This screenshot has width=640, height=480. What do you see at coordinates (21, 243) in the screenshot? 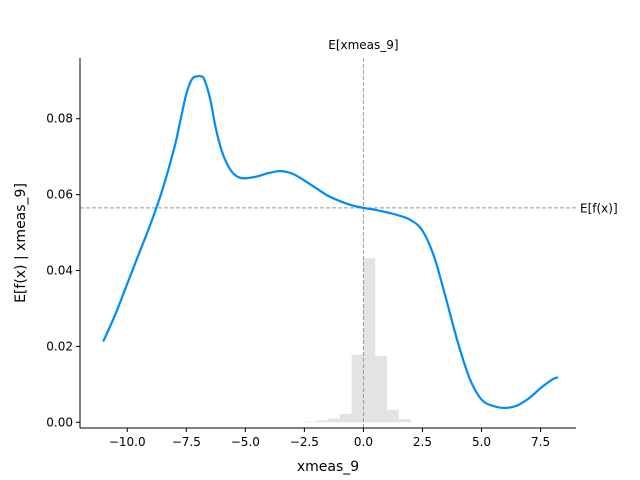
I see `y-axis-label: E[f(x) | xmeas_9]` at bounding box center [21, 243].